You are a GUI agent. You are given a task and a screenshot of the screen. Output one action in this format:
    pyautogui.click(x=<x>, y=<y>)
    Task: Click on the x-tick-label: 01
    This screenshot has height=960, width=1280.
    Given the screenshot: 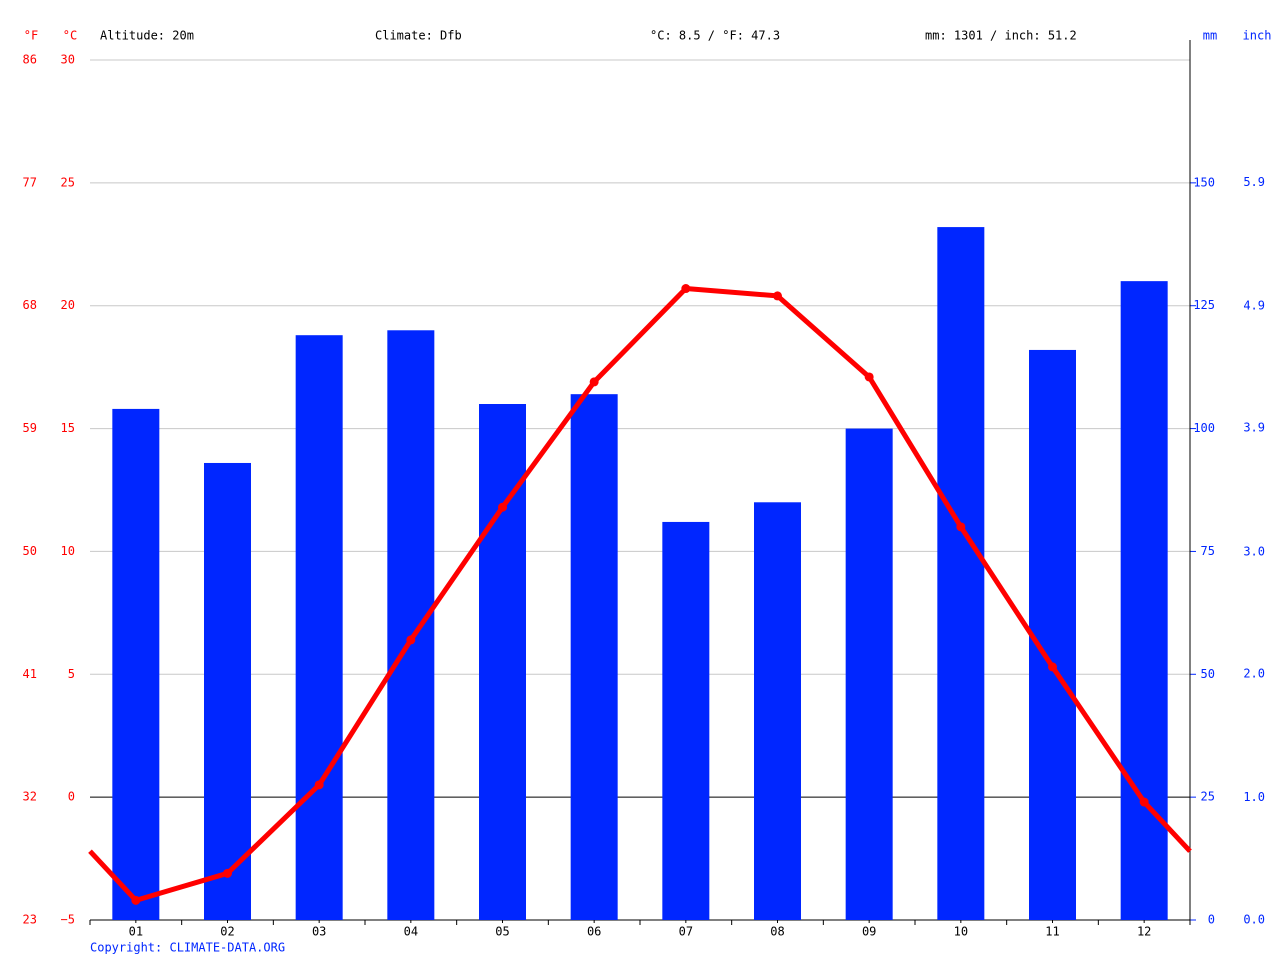 What is the action you would take?
    pyautogui.click(x=136, y=932)
    